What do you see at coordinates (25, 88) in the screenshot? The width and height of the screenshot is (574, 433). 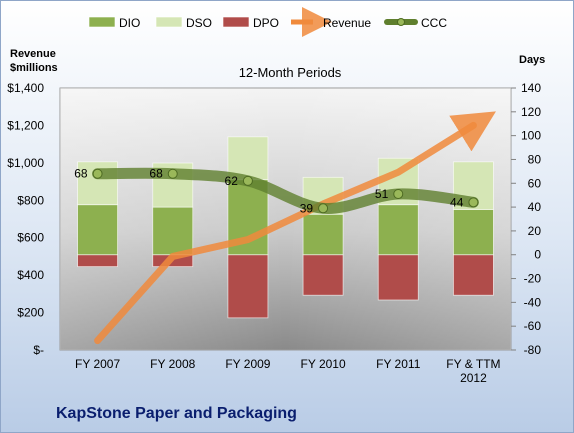 I see `left-tick-label: $1,400` at bounding box center [25, 88].